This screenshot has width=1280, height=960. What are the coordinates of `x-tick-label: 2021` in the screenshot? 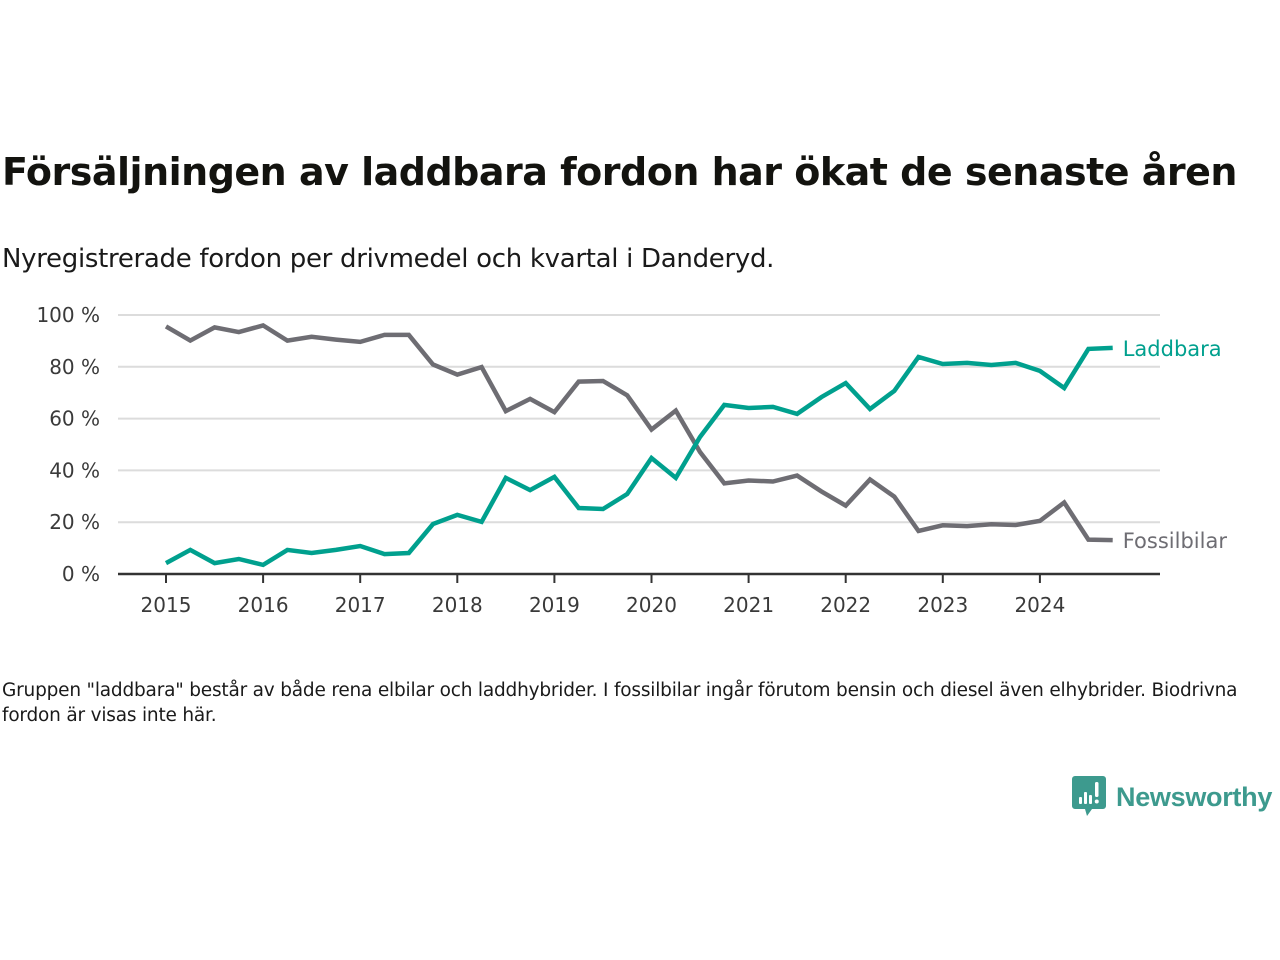 It's located at (748, 605).